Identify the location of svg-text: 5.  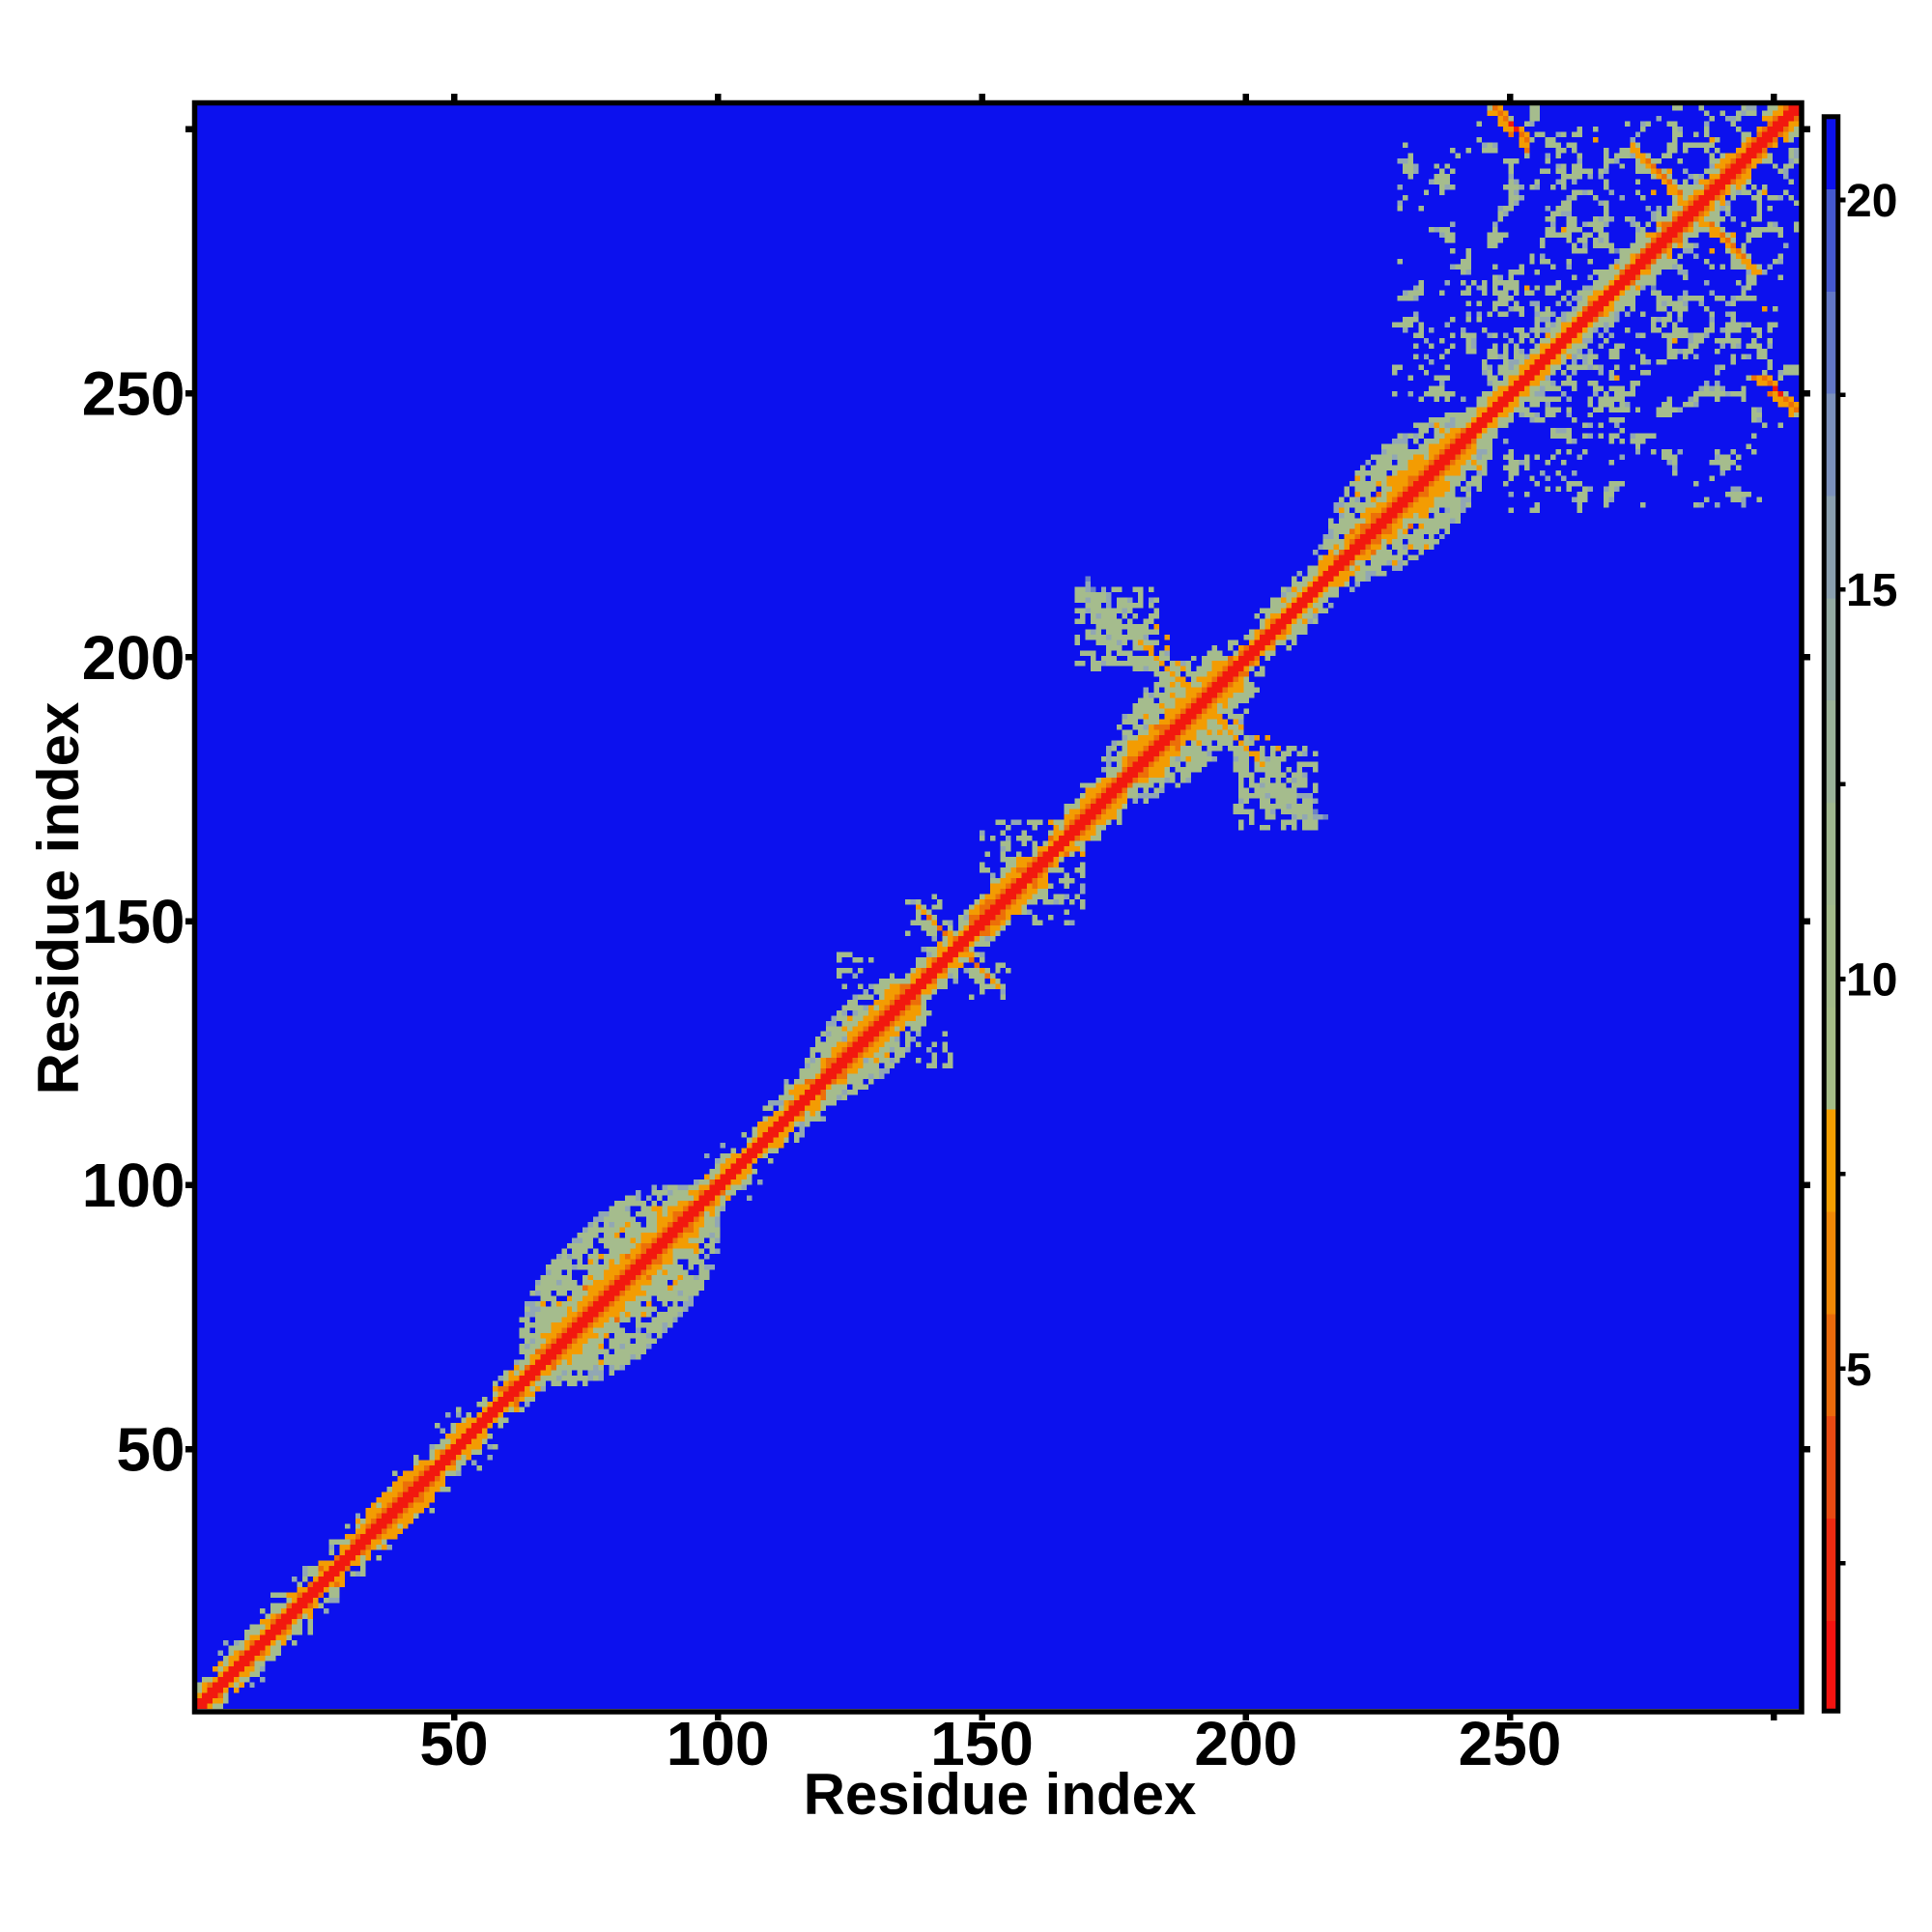
(1859, 1370).